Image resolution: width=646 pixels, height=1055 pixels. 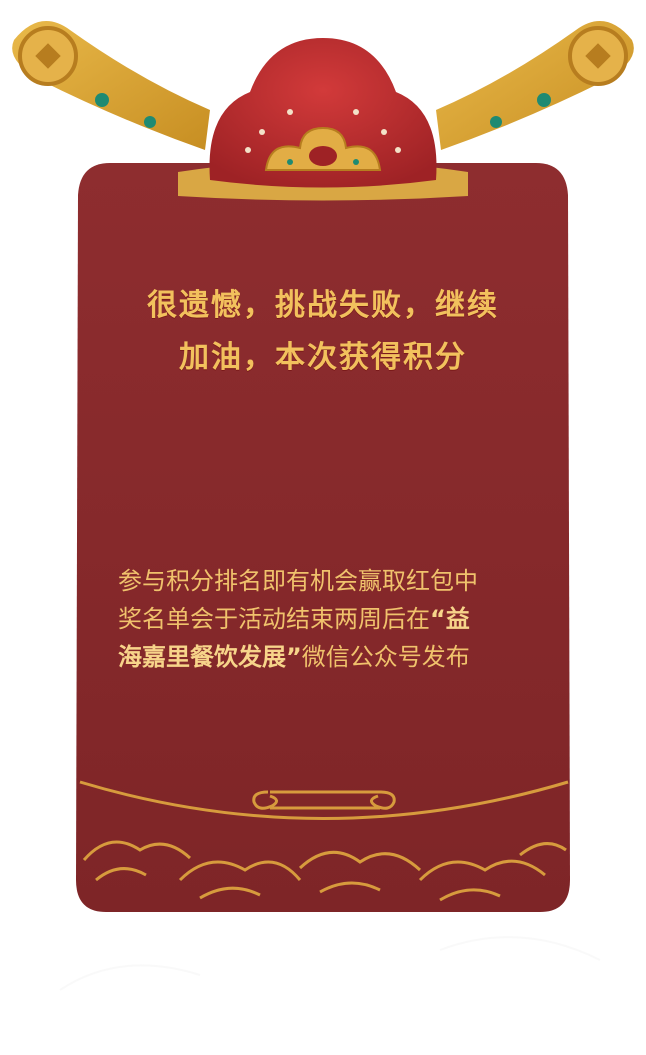 What do you see at coordinates (294, 619) in the screenshot?
I see `notice-line-2: 奖名单会于活动结束两周后在“益` at bounding box center [294, 619].